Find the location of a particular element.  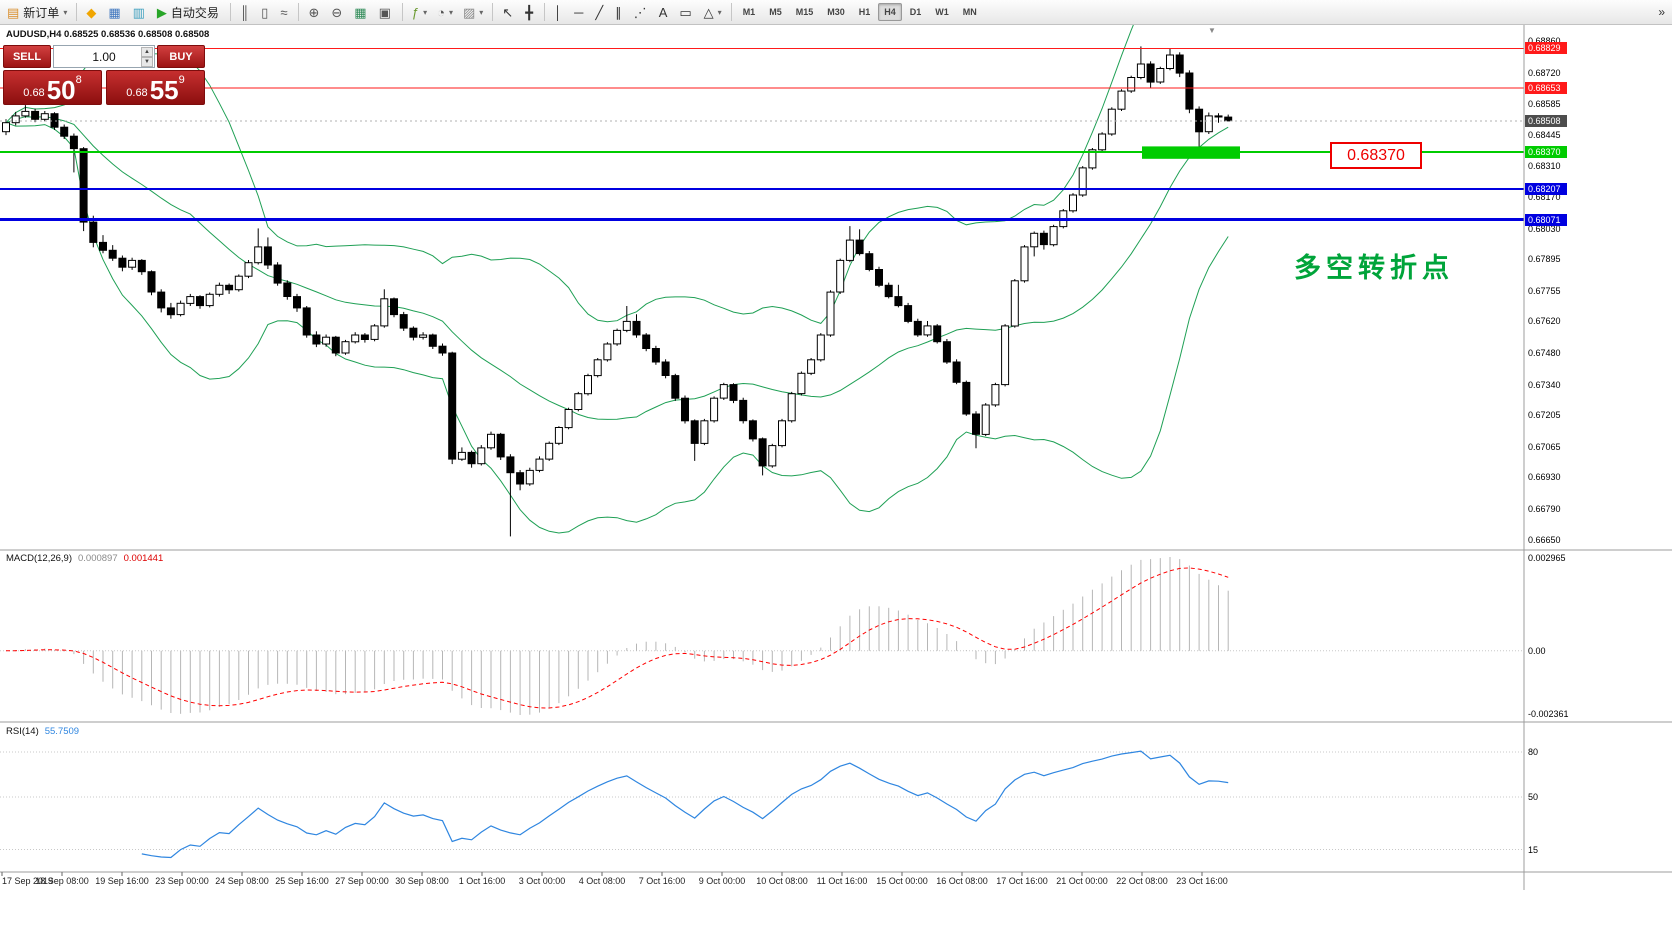

price-axis-label: 0.66790 is located at coordinates (1544, 508).